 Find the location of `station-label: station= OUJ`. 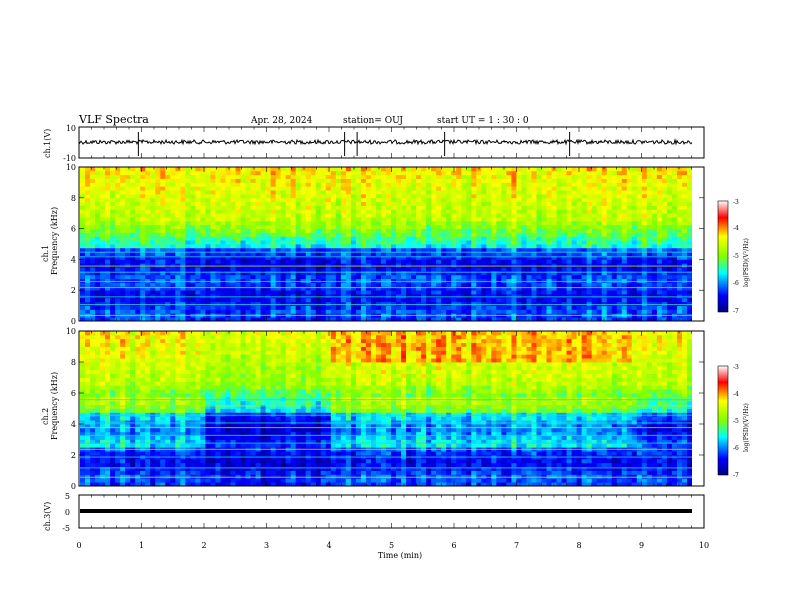

station-label: station= OUJ is located at coordinates (373, 121).